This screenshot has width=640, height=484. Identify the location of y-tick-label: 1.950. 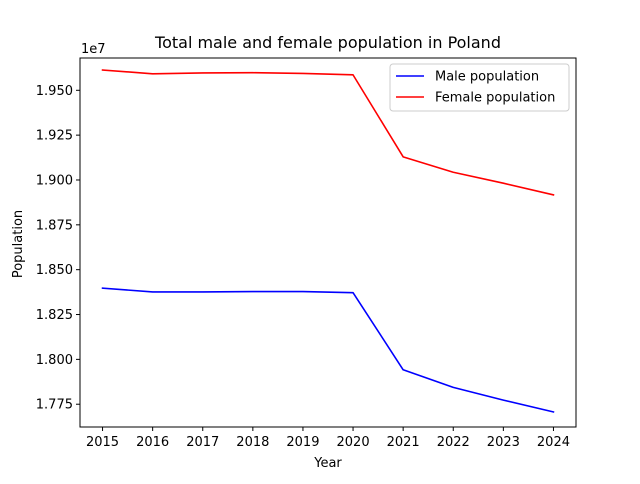
(54, 91).